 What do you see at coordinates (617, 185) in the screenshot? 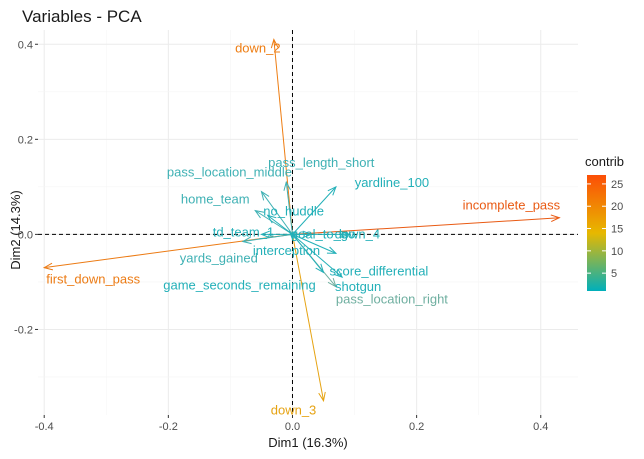
I see `legend-tick-label: 25` at bounding box center [617, 185].